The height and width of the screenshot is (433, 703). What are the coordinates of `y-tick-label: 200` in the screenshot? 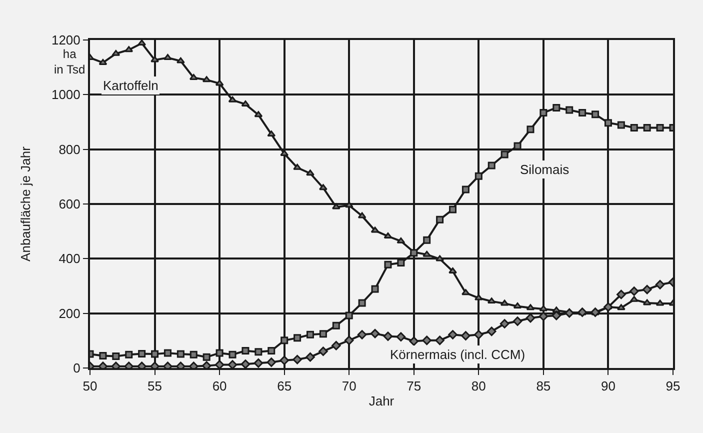 It's located at (69, 313).